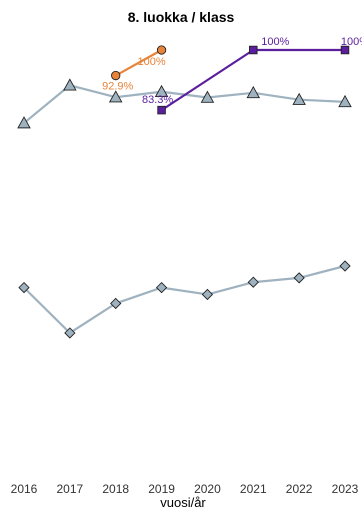 This screenshot has width=362, height=519. What do you see at coordinates (70, 489) in the screenshot?
I see `x-tick-label: 2017` at bounding box center [70, 489].